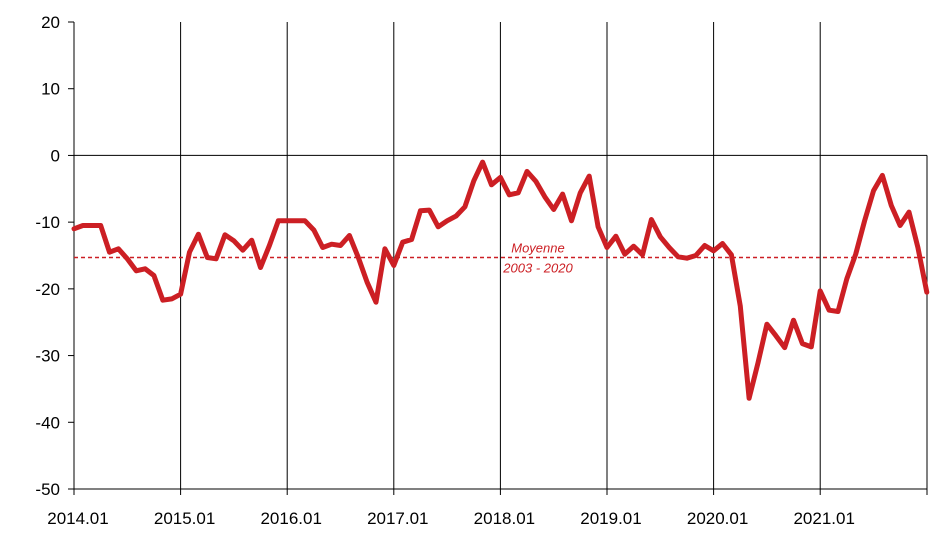 This screenshot has width=941, height=551. I want to click on y-tick-label: -30, so click(47, 356).